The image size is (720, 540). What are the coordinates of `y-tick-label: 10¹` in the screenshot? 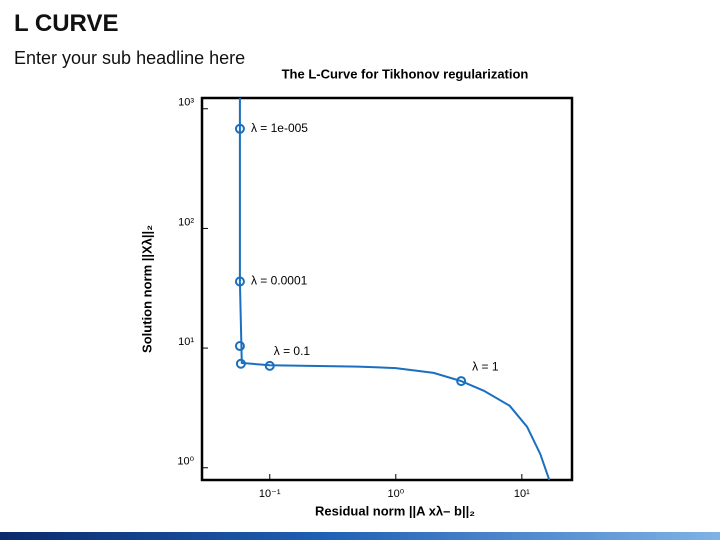 It's located at (186, 342).